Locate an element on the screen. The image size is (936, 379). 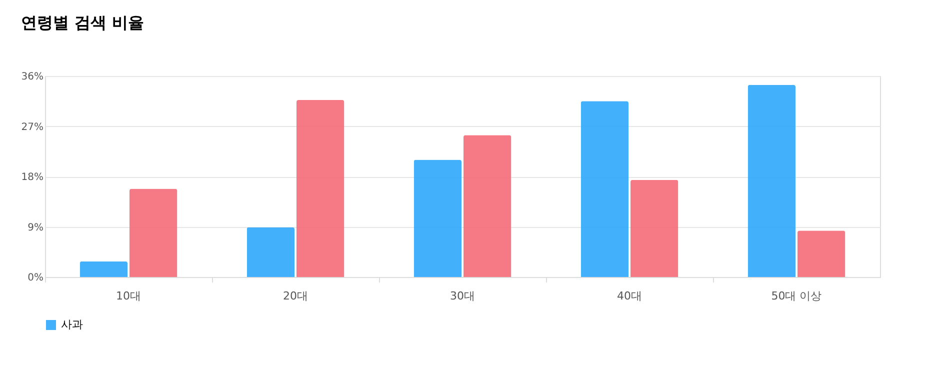
legend-label: 사과 is located at coordinates (72, 324).